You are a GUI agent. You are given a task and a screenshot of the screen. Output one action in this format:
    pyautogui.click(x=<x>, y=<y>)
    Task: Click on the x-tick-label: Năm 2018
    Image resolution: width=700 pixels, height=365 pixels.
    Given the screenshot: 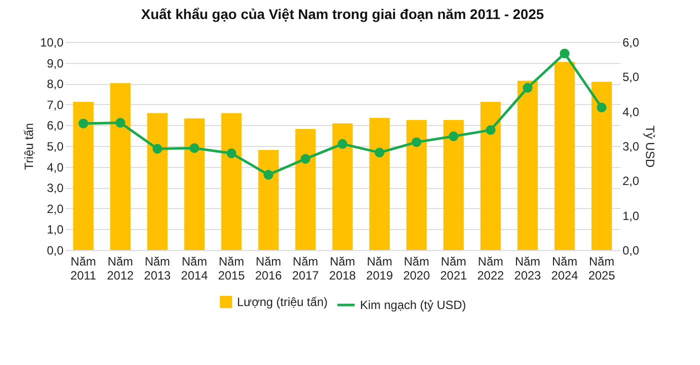 What is the action you would take?
    pyautogui.click(x=342, y=268)
    